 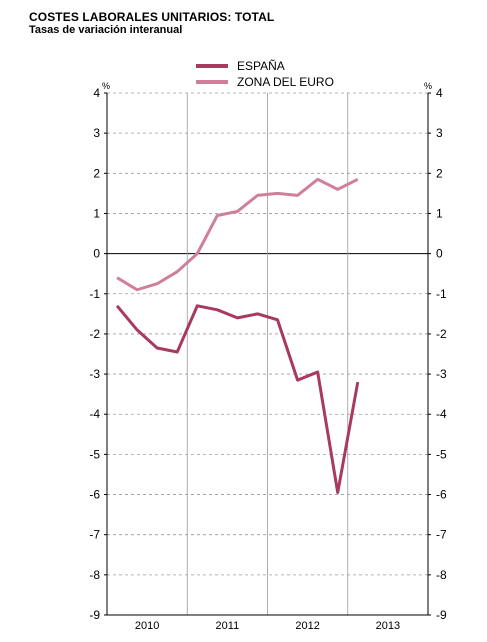 I want to click on y-tick-label-left: -5, so click(x=94, y=454).